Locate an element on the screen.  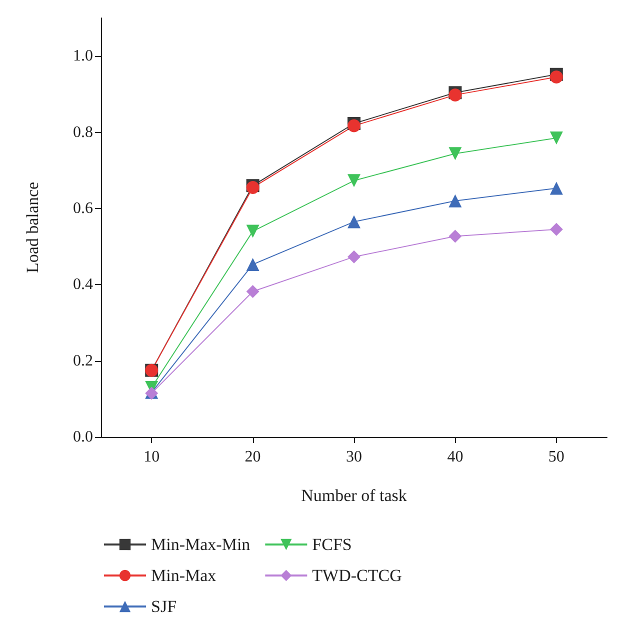
x-tick-label: 30 is located at coordinates (354, 457).